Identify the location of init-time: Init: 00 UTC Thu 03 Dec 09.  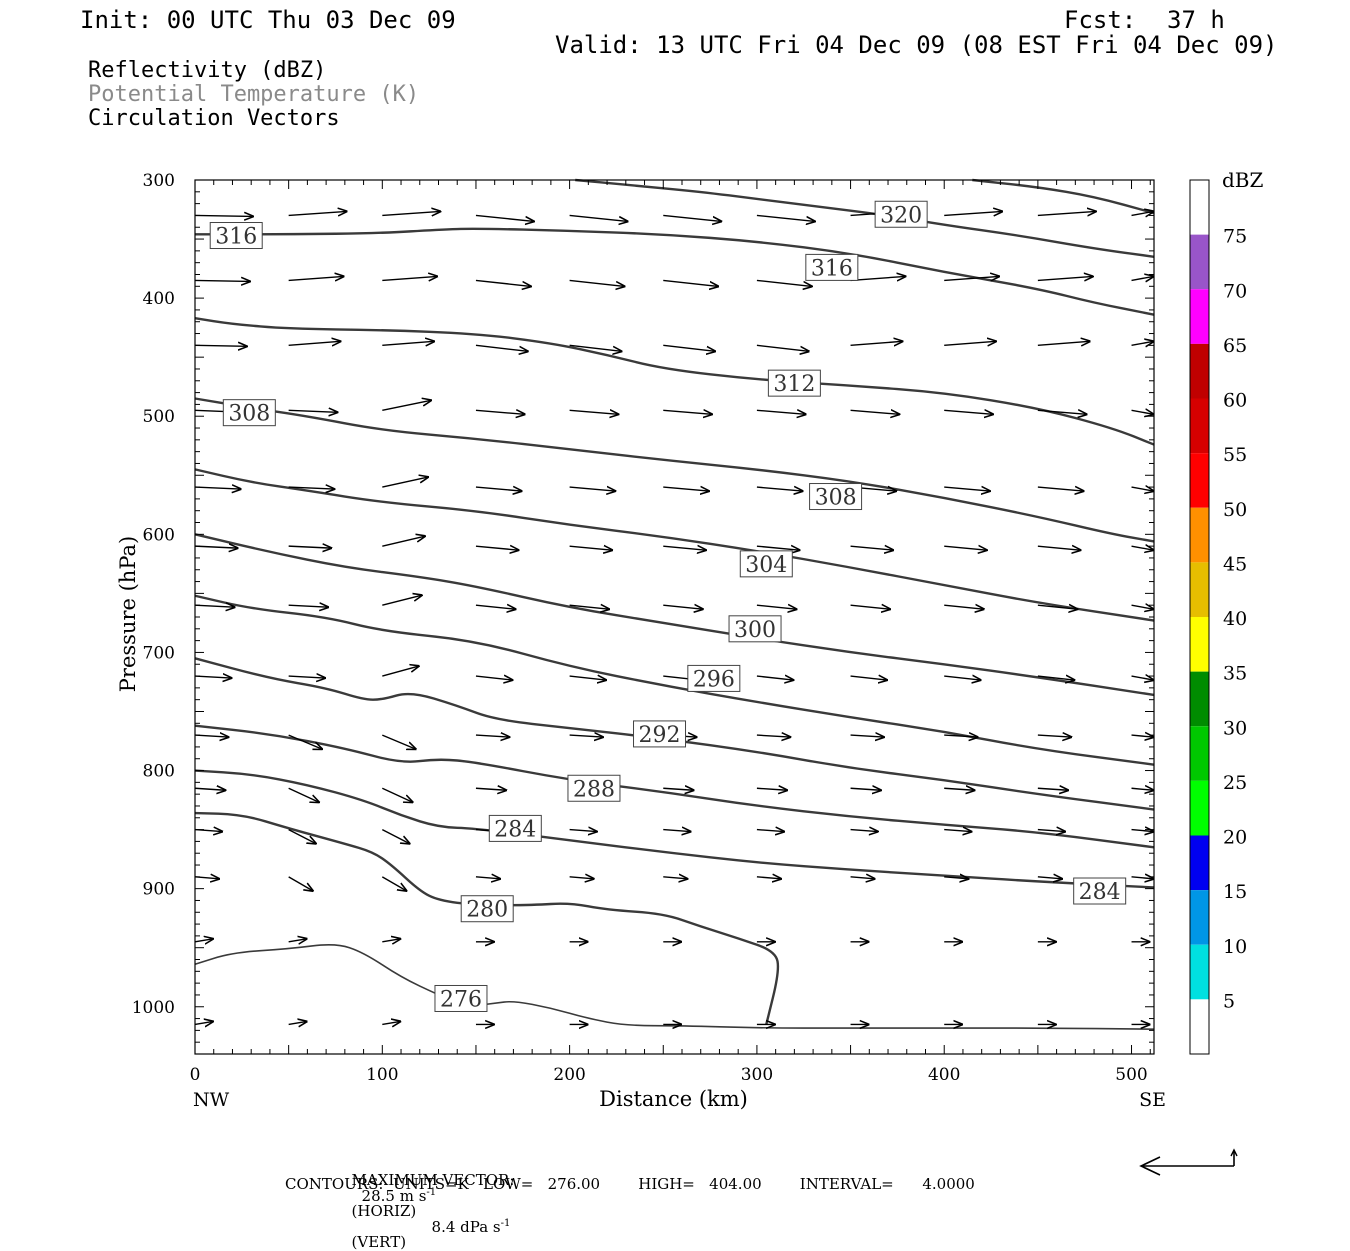
(268, 20).